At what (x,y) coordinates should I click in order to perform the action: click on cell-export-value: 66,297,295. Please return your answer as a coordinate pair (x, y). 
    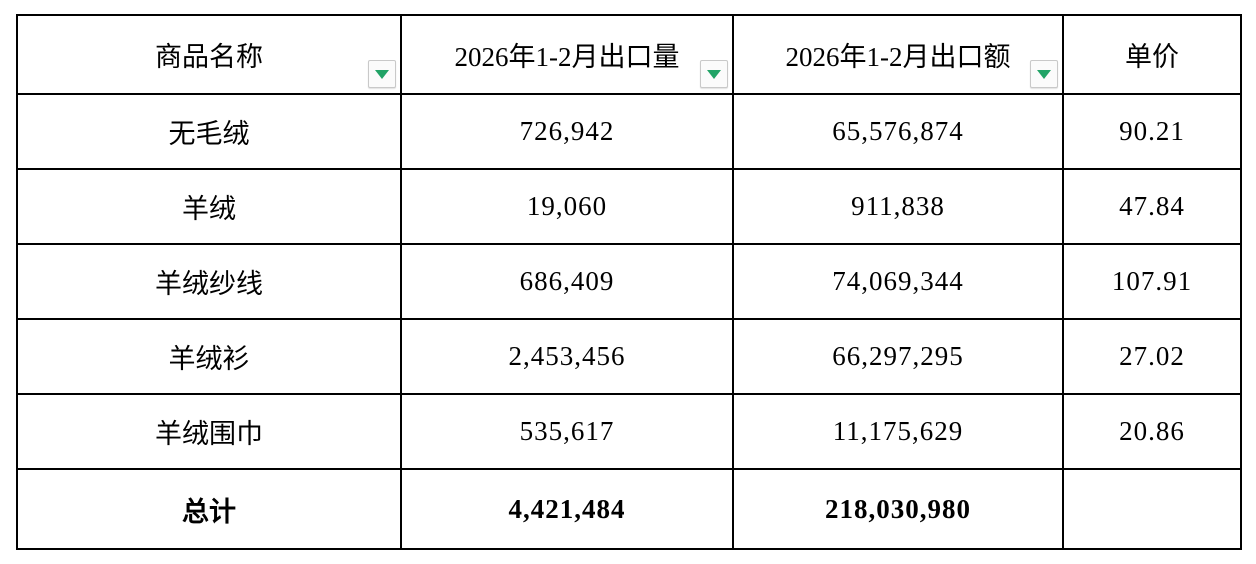
    Looking at the image, I should click on (898, 356).